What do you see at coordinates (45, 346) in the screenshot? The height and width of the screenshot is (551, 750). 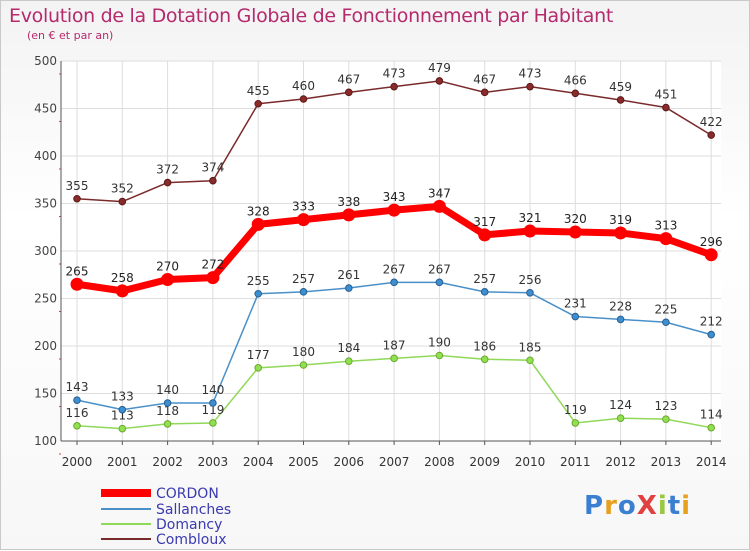 I see `y-tick-label: 200` at bounding box center [45, 346].